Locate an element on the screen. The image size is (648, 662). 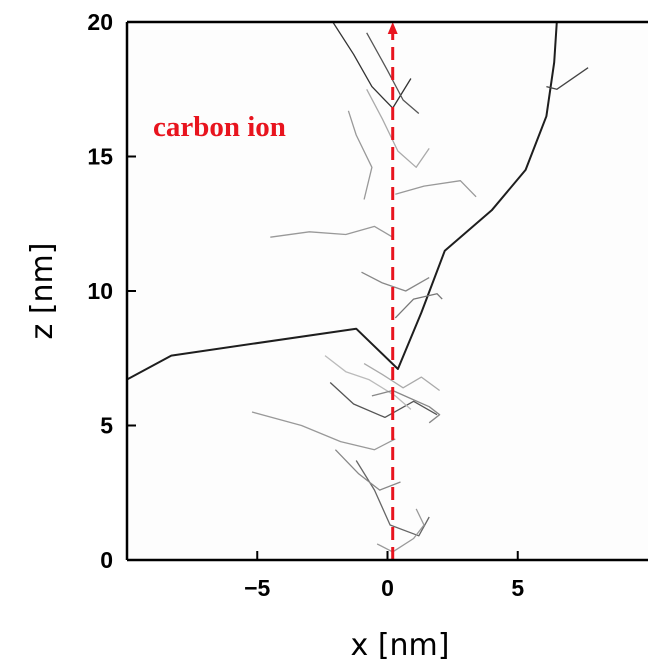
carbon-ion-label: carbon ion is located at coordinates (219, 127).